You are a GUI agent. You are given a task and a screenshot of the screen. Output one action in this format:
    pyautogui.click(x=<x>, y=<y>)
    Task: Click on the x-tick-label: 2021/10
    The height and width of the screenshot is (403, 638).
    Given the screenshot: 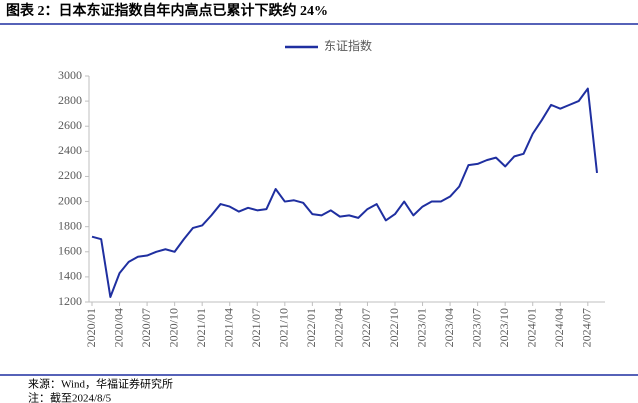 What is the action you would take?
    pyautogui.click(x=284, y=327)
    